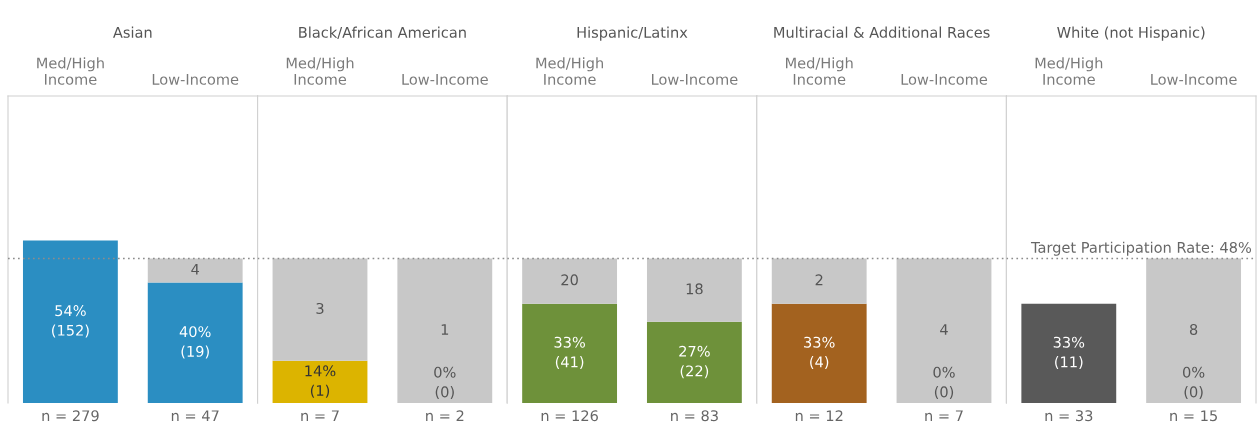 This screenshot has width=1257, height=431. What do you see at coordinates (694, 289) in the screenshot?
I see `annotation: 18` at bounding box center [694, 289].